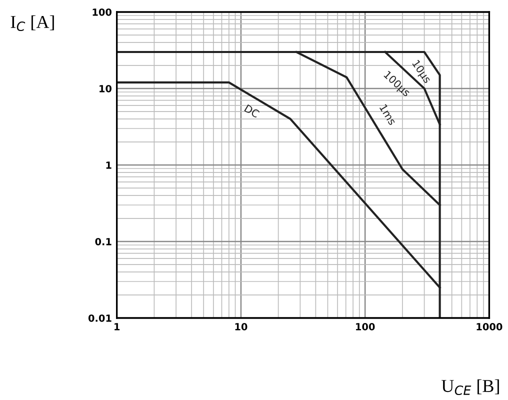 Image resolution: width=508 pixels, height=400 pixels. I want to click on y-axis-title: I$_{C}$ [A], so click(32, 23).